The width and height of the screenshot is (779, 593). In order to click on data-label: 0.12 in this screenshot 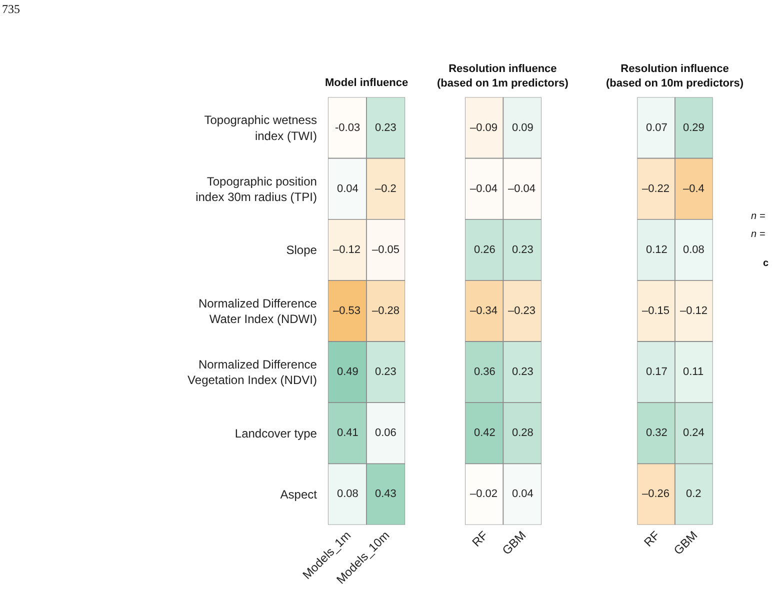, I will do `click(657, 250)`.